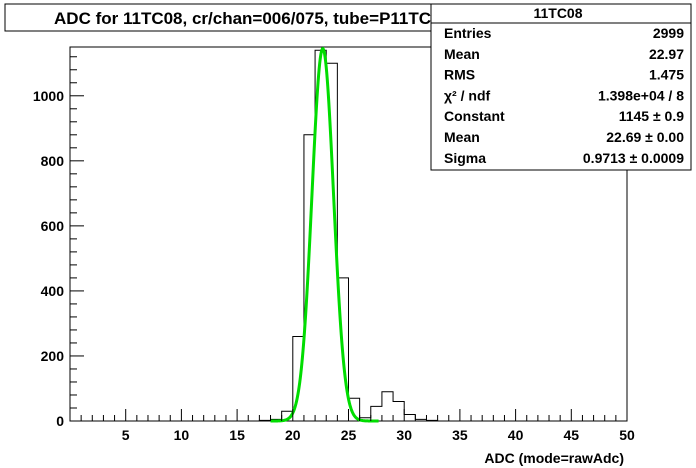  Describe the element at coordinates (633, 158) in the screenshot. I see `stats-row-value: 0.9713 ± 0.0009` at that location.